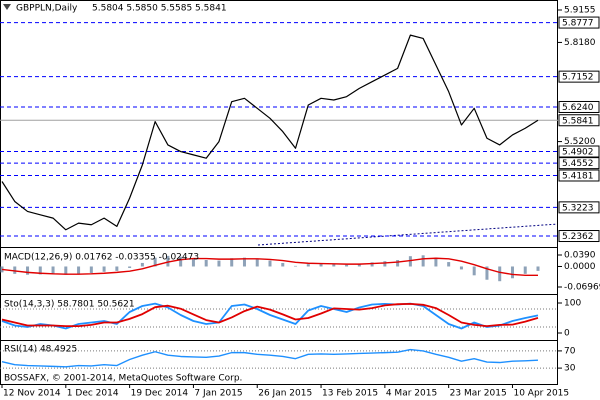  I want to click on x-tick-label: 19 Dec 2014, so click(160, 394).